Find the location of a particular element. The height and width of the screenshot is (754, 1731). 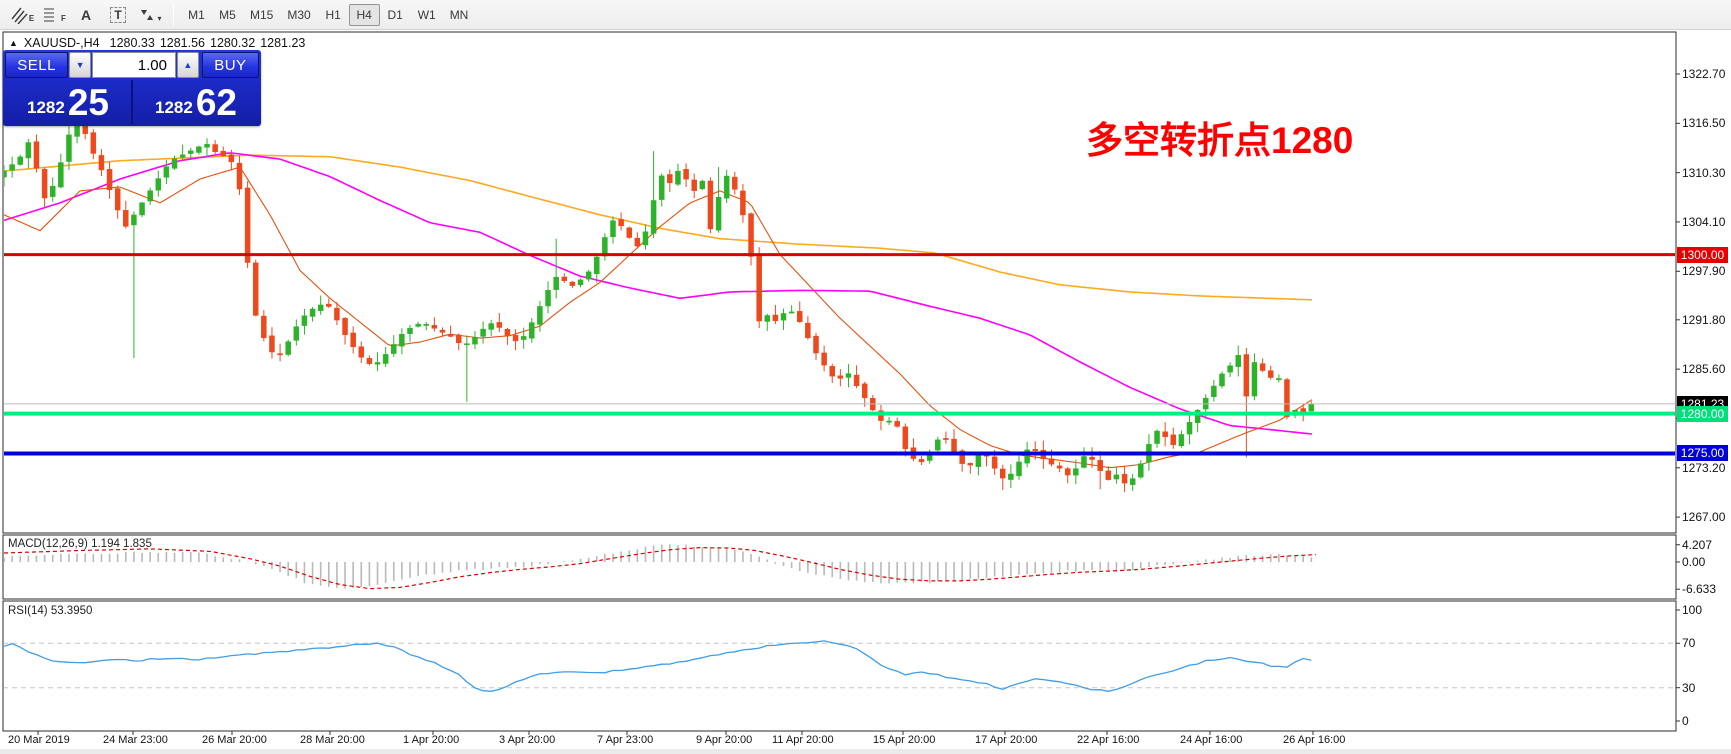

volume-input is located at coordinates (133, 65).